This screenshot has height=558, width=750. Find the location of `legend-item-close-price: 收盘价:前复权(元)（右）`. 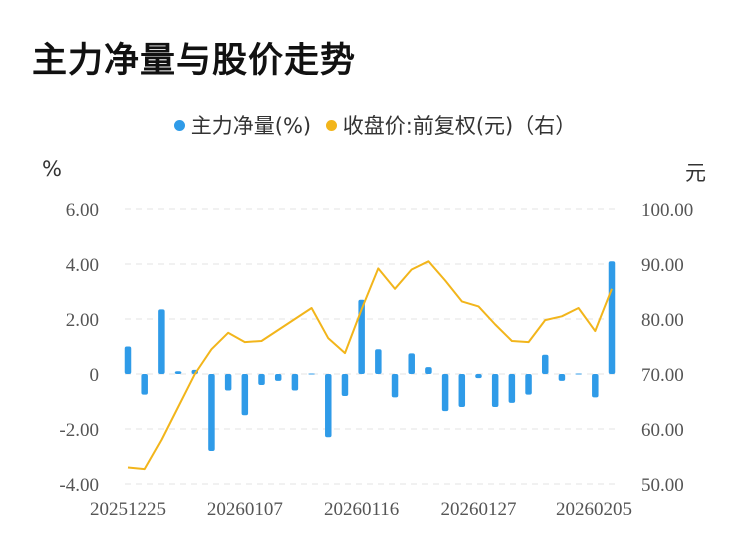

legend-item-close-price: 收盘价:前复权(元)（右） is located at coordinates (451, 125).